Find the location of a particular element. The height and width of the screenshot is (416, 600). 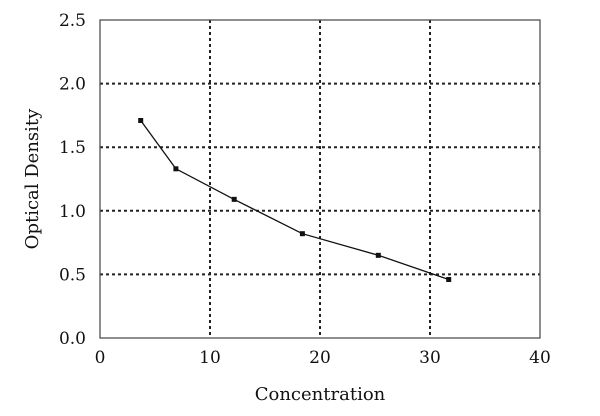

y-tick-label: 0.5 is located at coordinates (72, 275).